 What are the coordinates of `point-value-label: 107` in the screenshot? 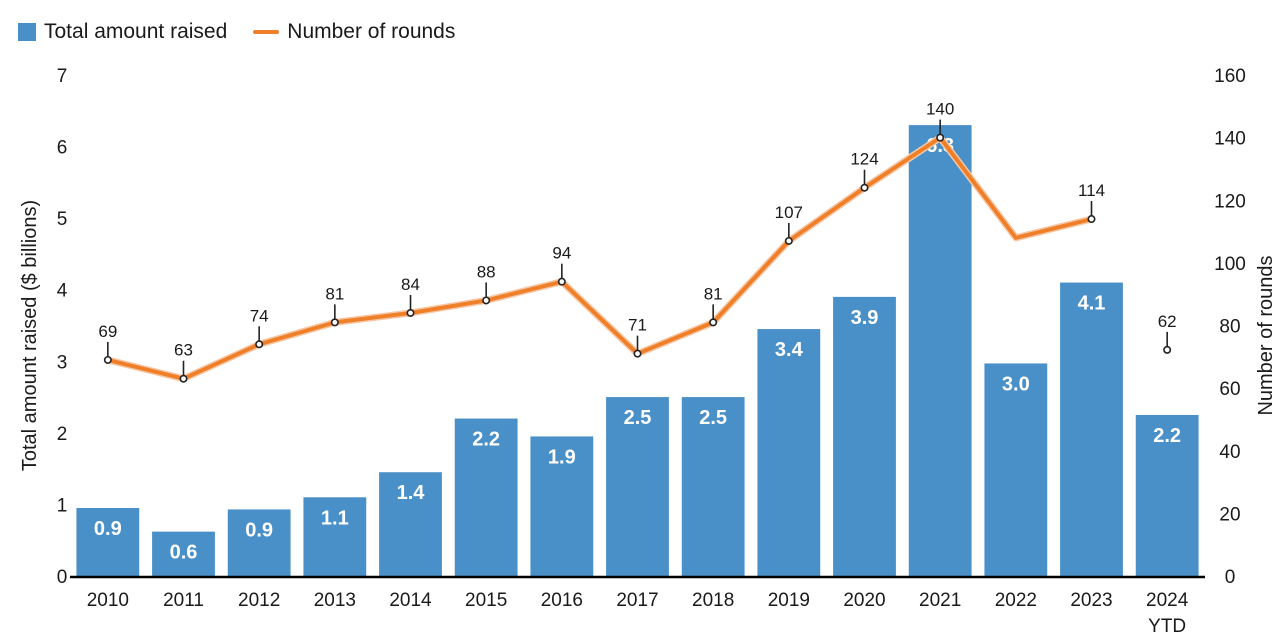 It's located at (789, 212).